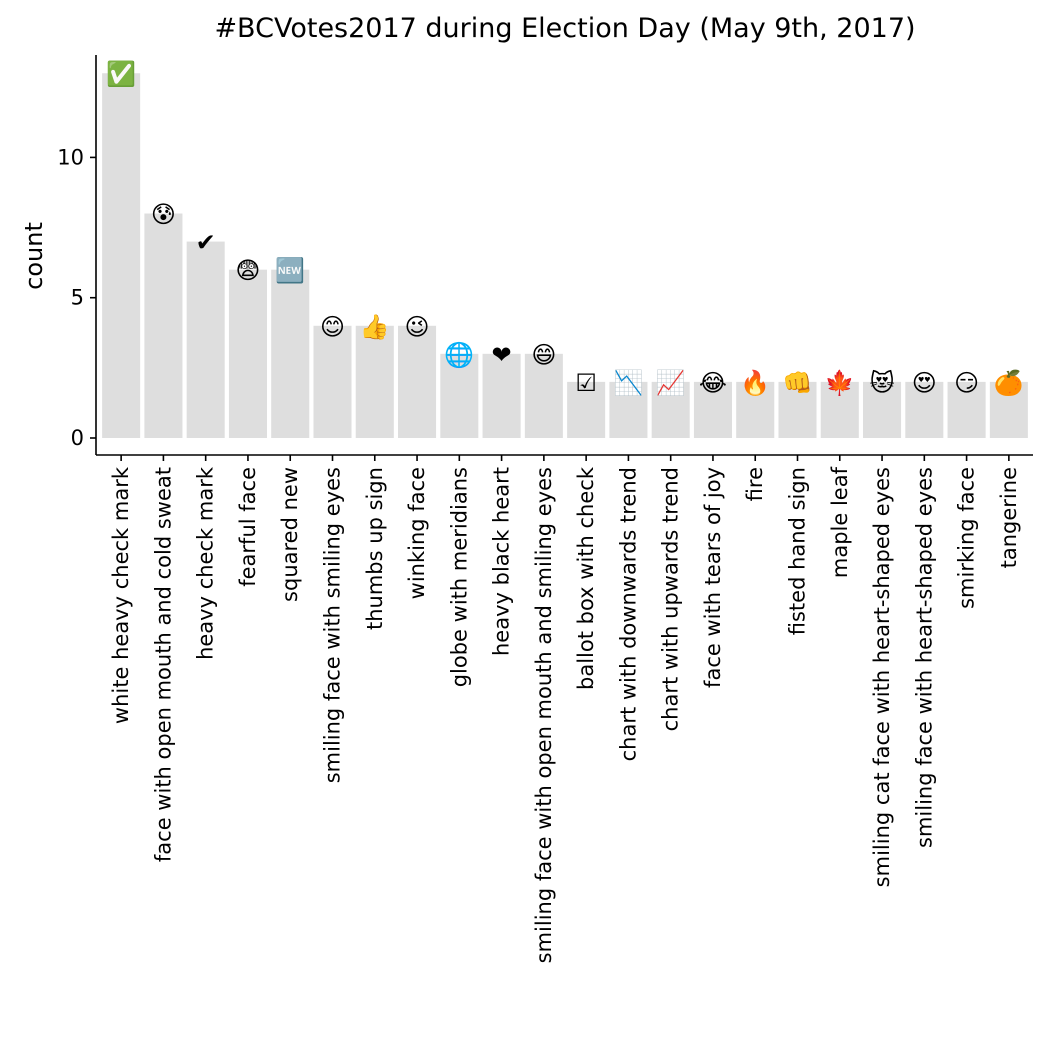  I want to click on x-tick-label: globe with meridians, so click(459, 577).